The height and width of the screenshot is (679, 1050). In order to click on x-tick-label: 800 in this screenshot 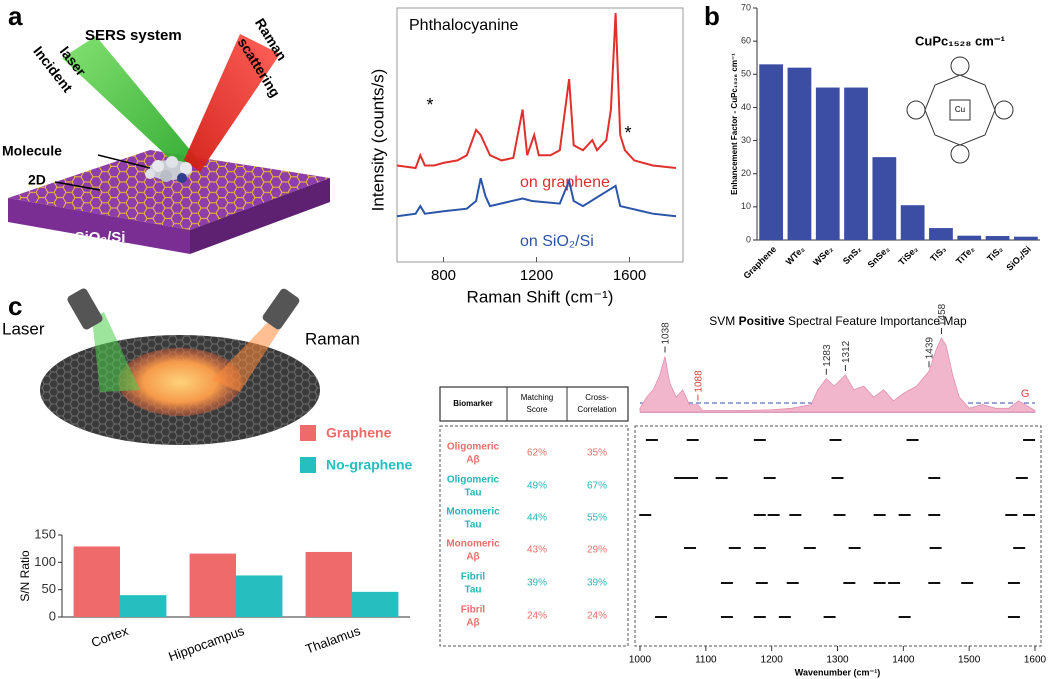, I will do `click(443, 275)`.